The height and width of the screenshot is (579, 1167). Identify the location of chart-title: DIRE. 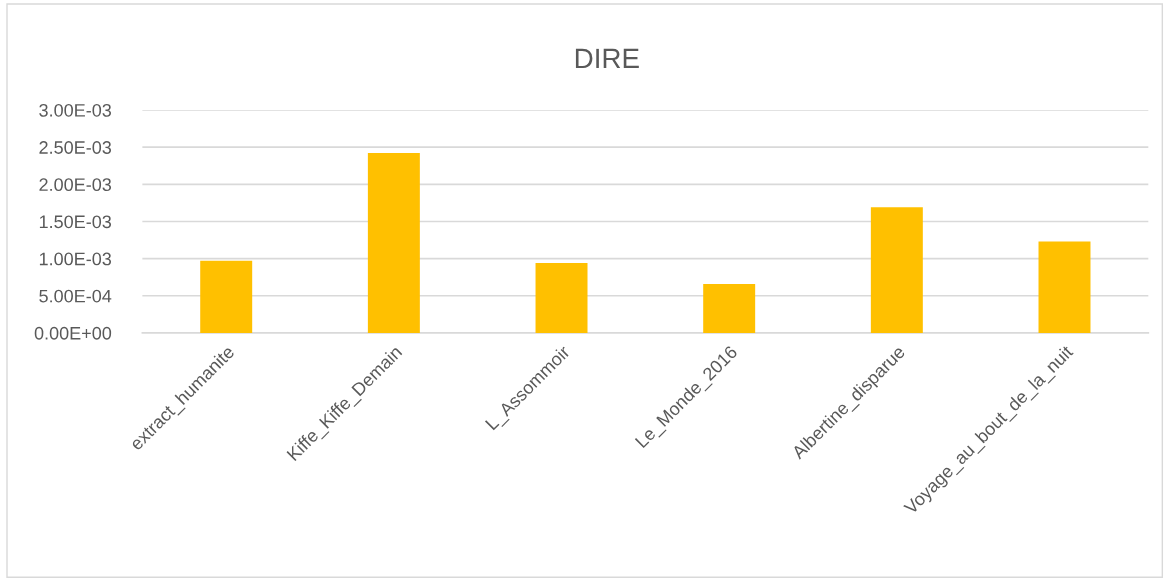
(607, 58).